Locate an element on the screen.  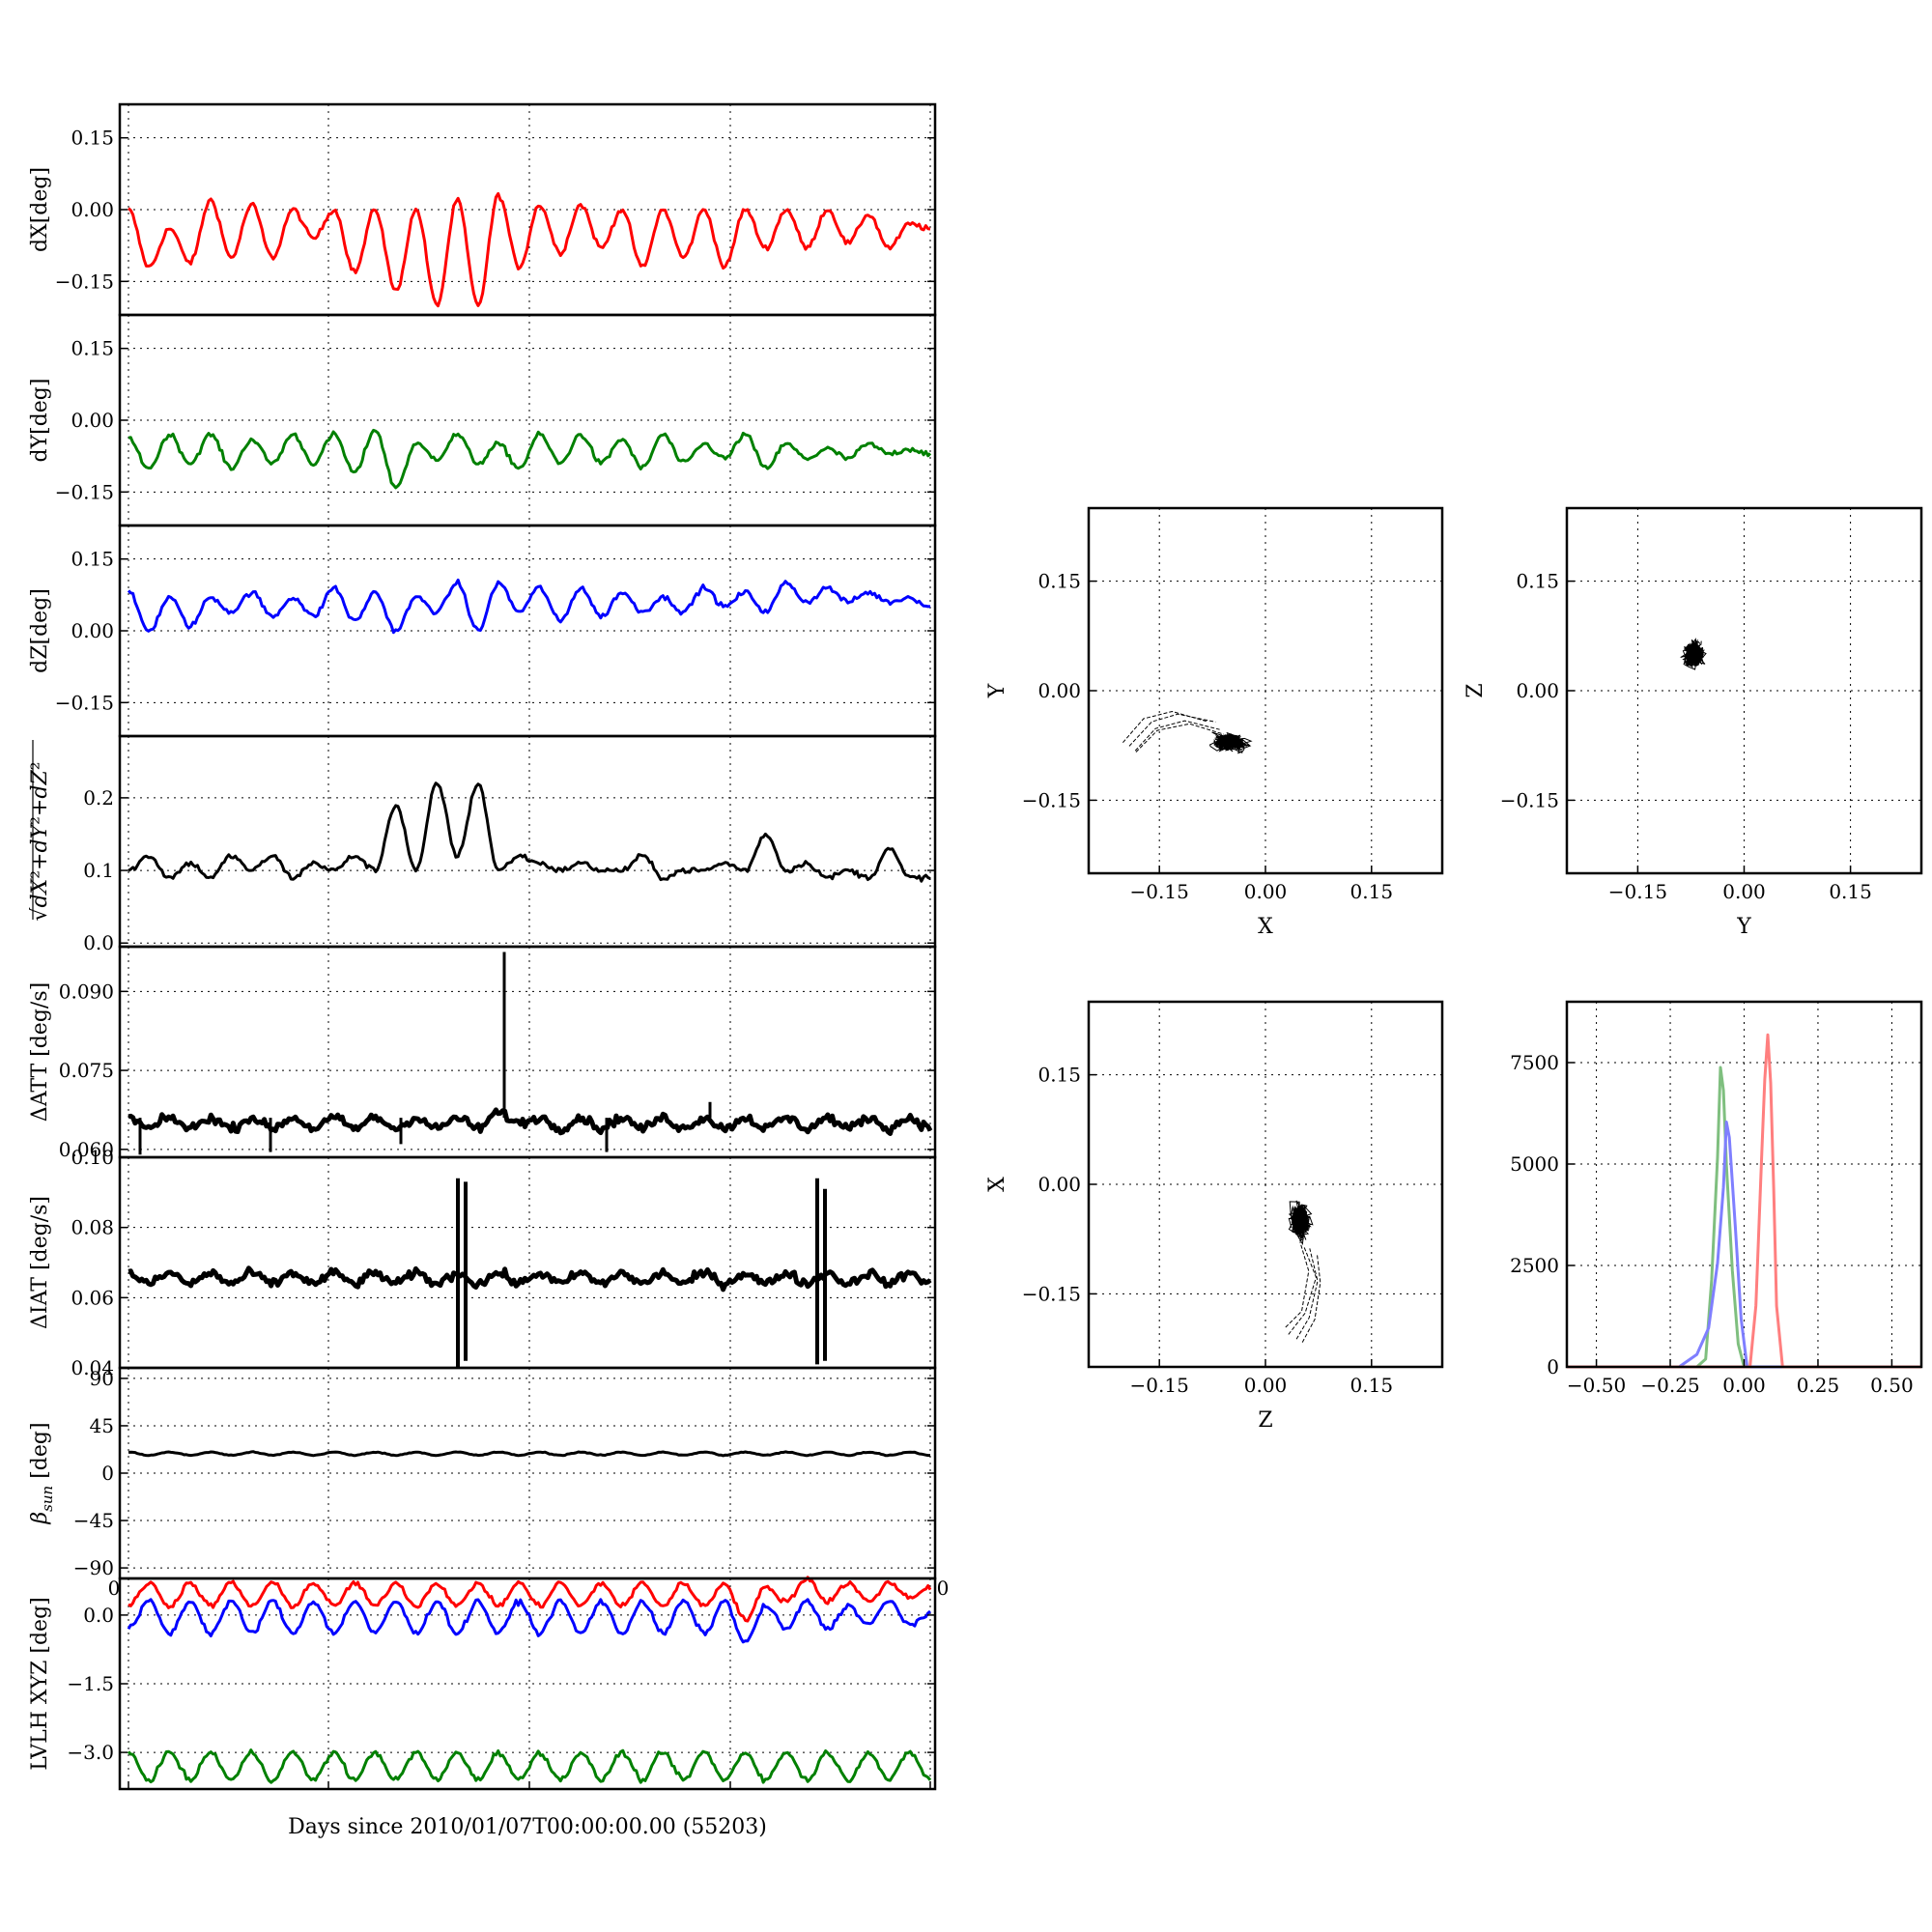
ytick-label: 0.10 is located at coordinates (92, 1157).